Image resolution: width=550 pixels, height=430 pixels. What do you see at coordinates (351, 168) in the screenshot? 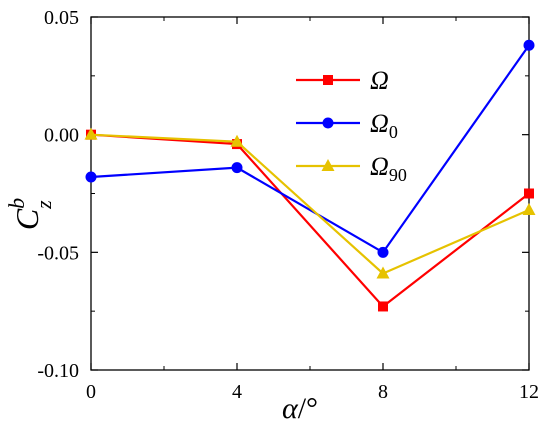
I see `legend-item: Ω90` at bounding box center [351, 168].